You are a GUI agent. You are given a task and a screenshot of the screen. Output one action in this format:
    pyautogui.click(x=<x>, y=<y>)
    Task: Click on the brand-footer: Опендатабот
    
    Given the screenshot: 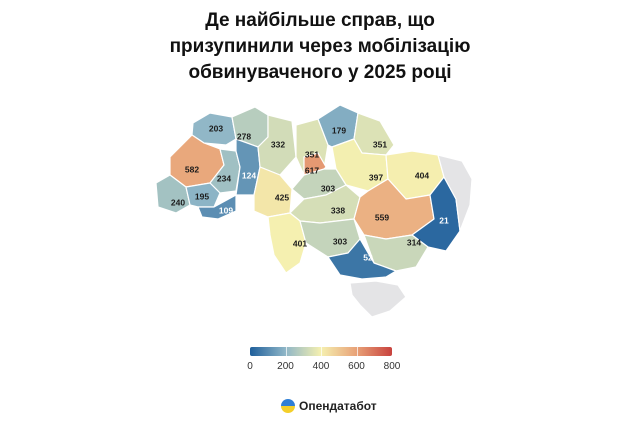 What is the action you would take?
    pyautogui.click(x=329, y=406)
    